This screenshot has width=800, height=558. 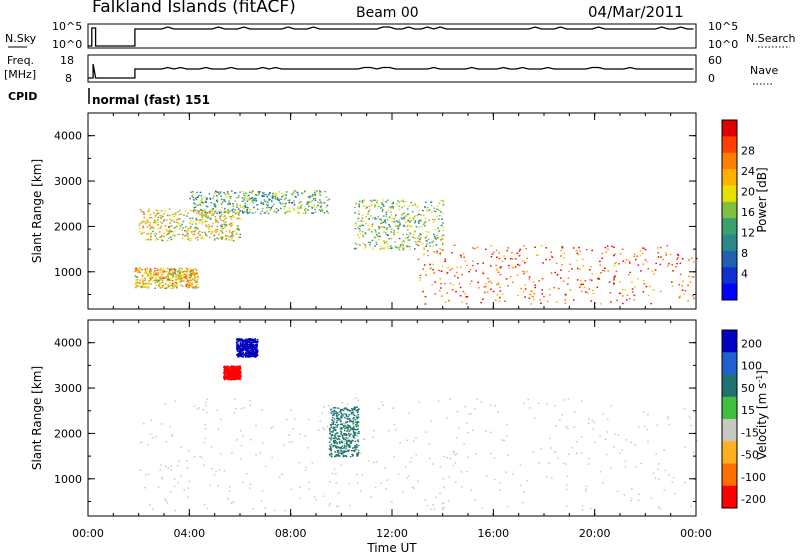 What do you see at coordinates (748, 212) in the screenshot?
I see `power-colorbar-tick: 16` at bounding box center [748, 212].